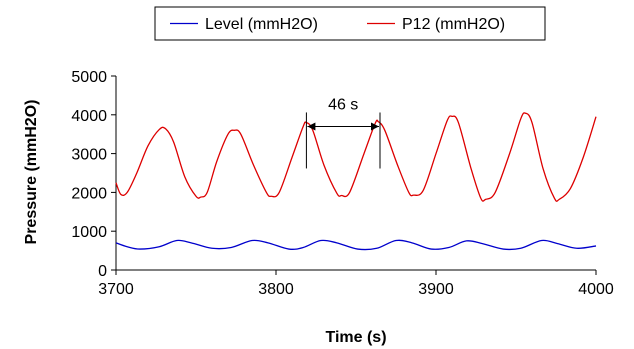  Describe the element at coordinates (375, 126) in the screenshot. I see `annotation-arrow-right` at that location.